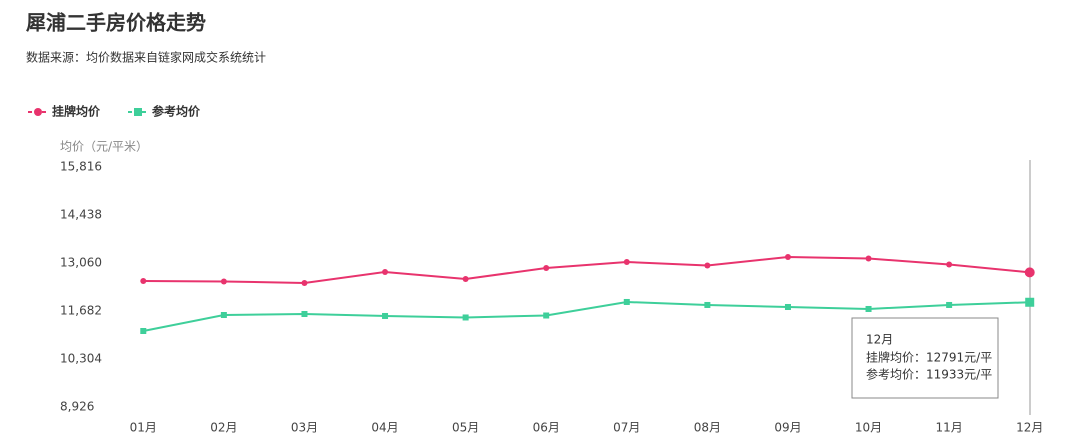 This screenshot has height=446, width=1080. I want to click on tooltip-box, so click(925, 358).